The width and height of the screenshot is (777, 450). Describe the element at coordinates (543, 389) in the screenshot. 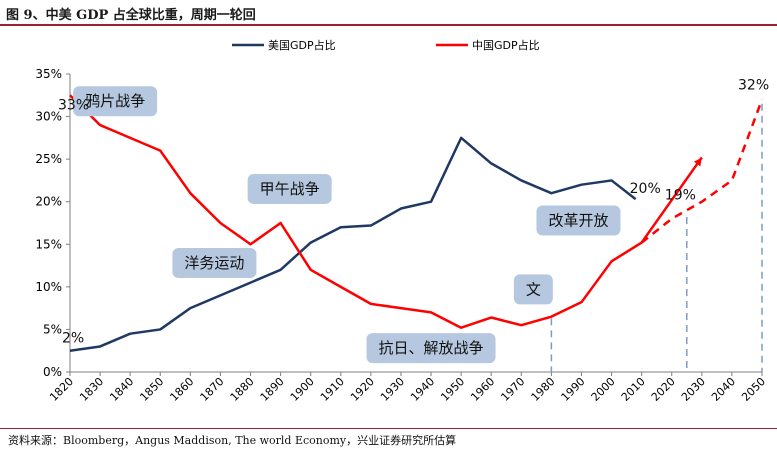

I see `x-tick-label: 1980` at that location.